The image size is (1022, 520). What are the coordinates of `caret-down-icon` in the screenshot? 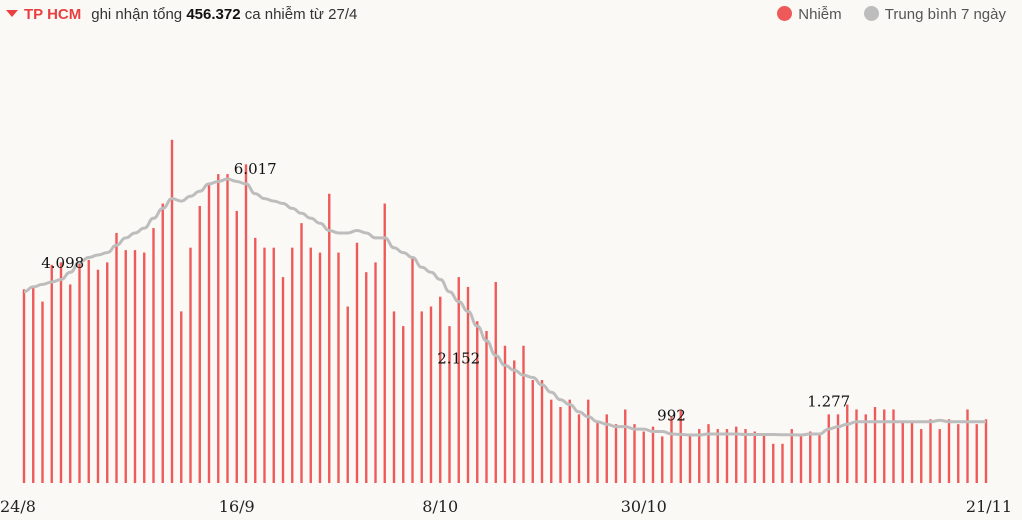 It's located at (12, 13).